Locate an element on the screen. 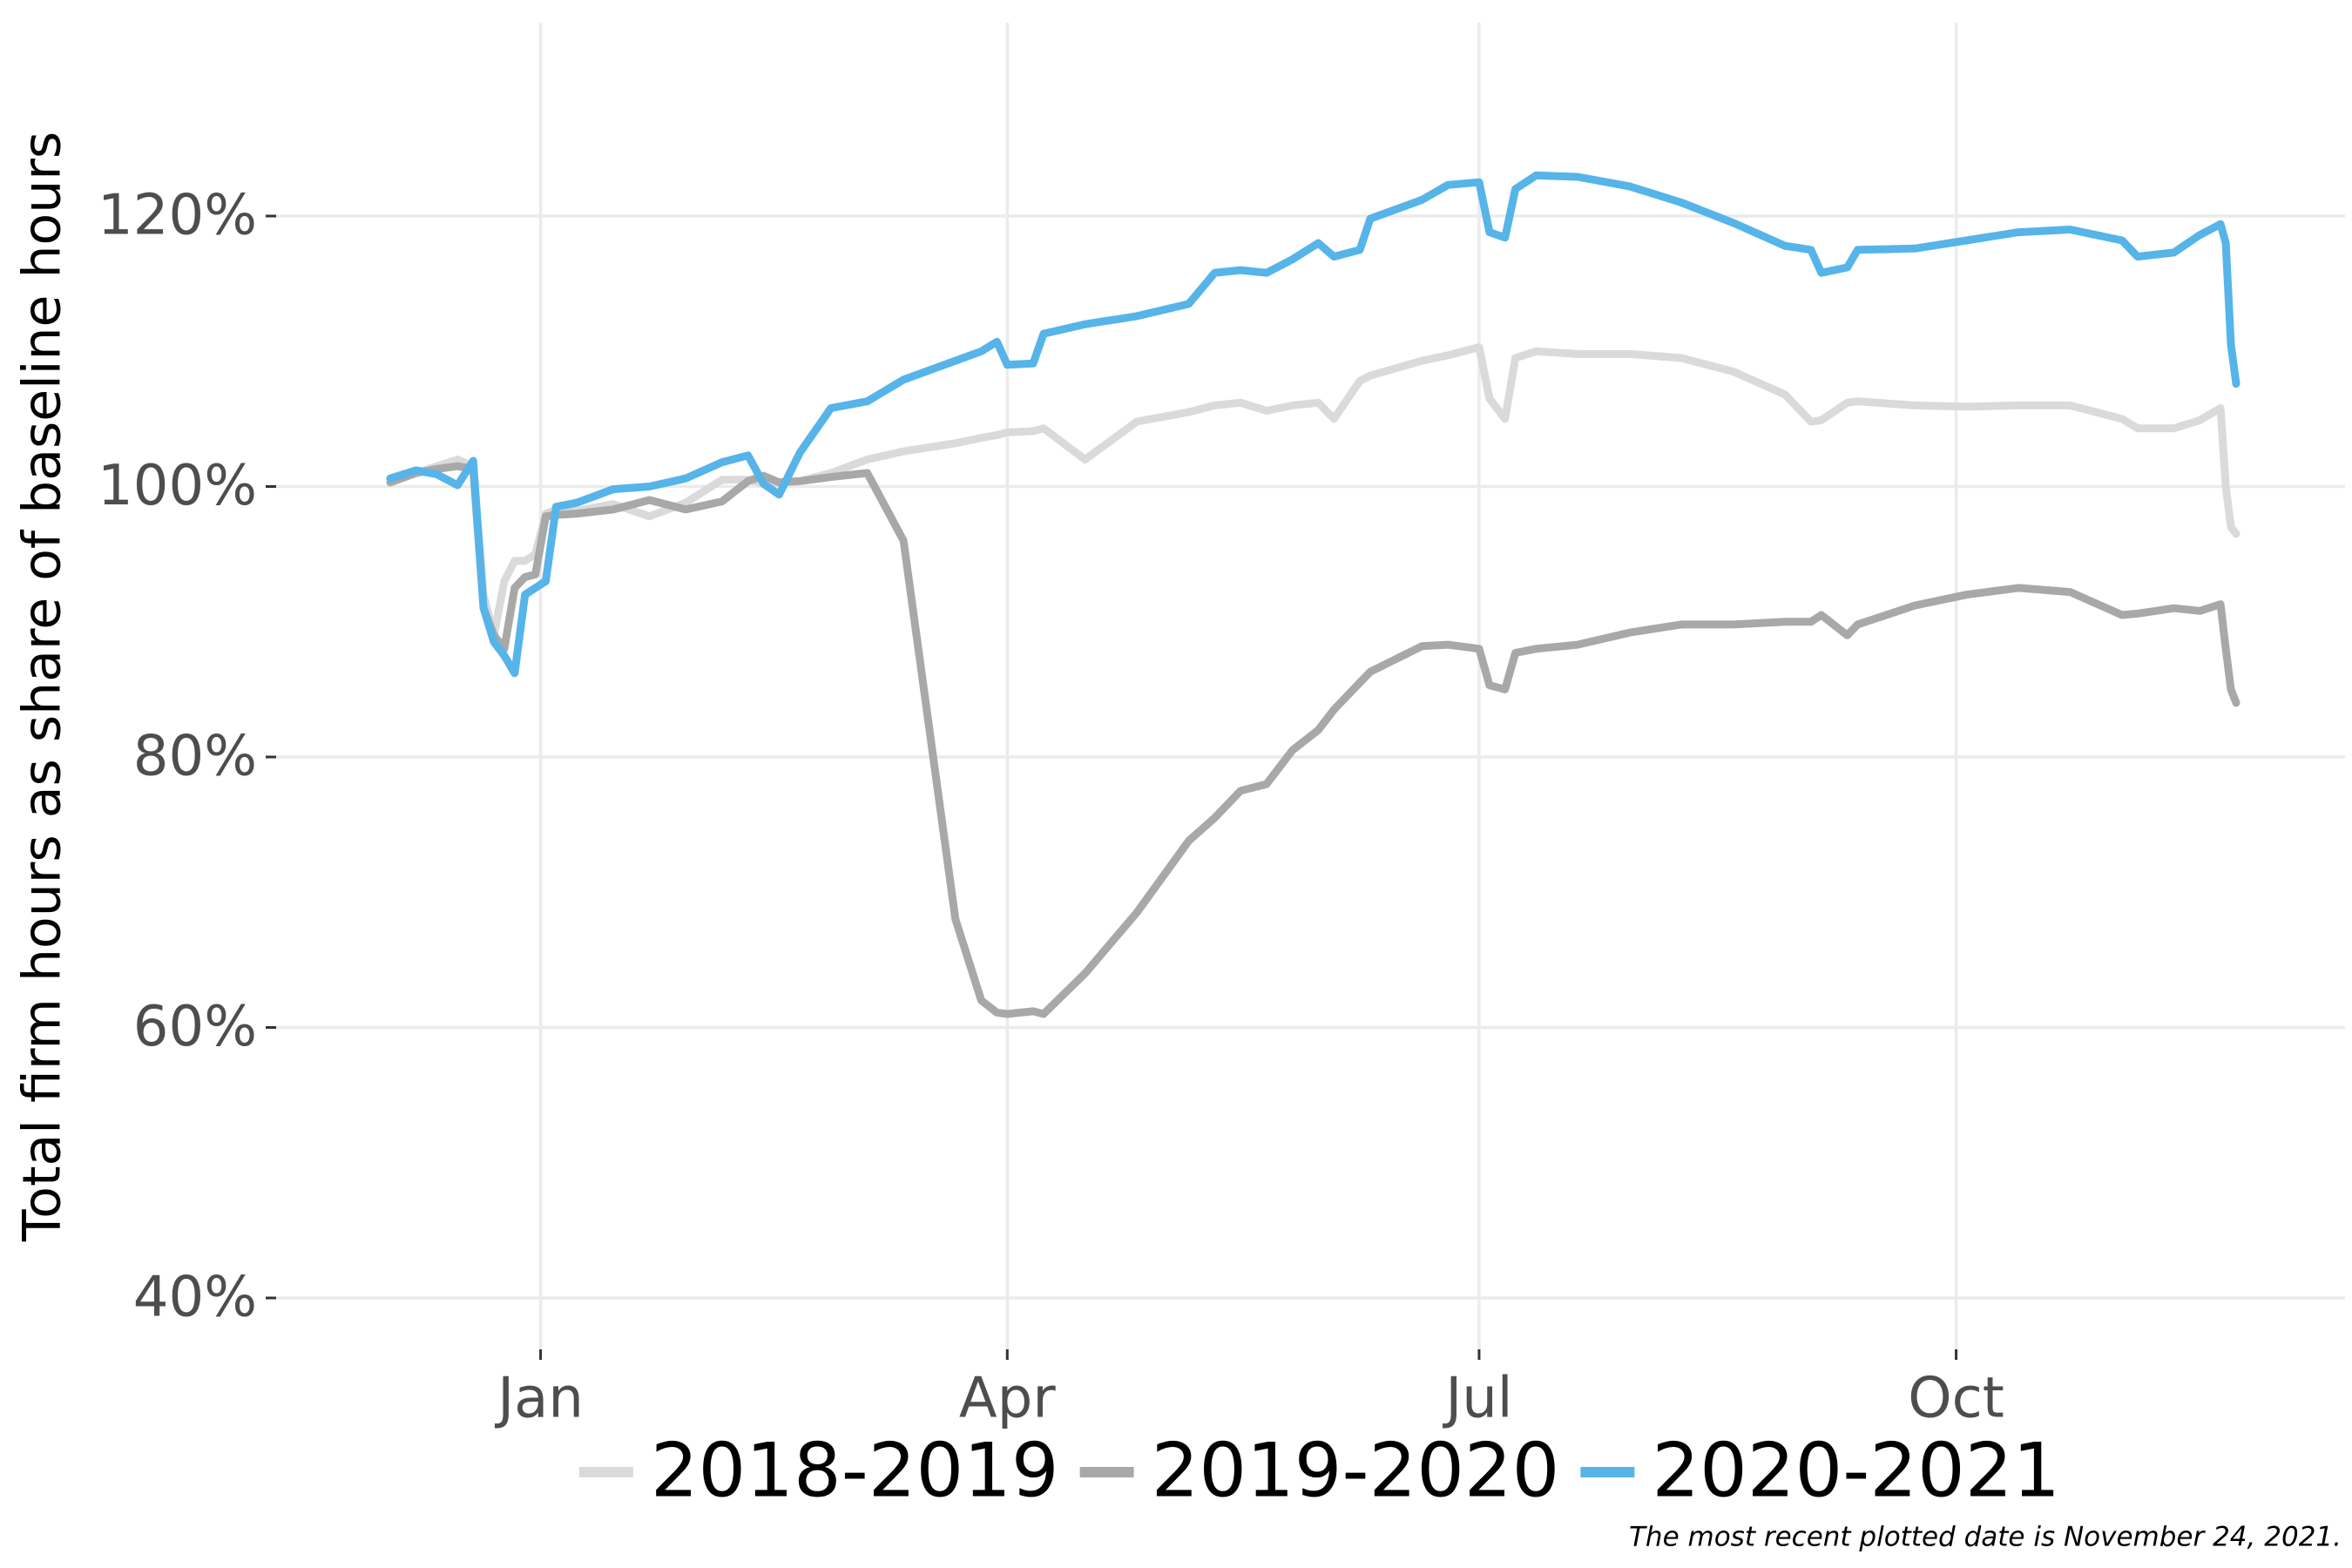 This screenshot has width=2352, height=1568. legend-label: 2019-2020 is located at coordinates (1356, 1470).